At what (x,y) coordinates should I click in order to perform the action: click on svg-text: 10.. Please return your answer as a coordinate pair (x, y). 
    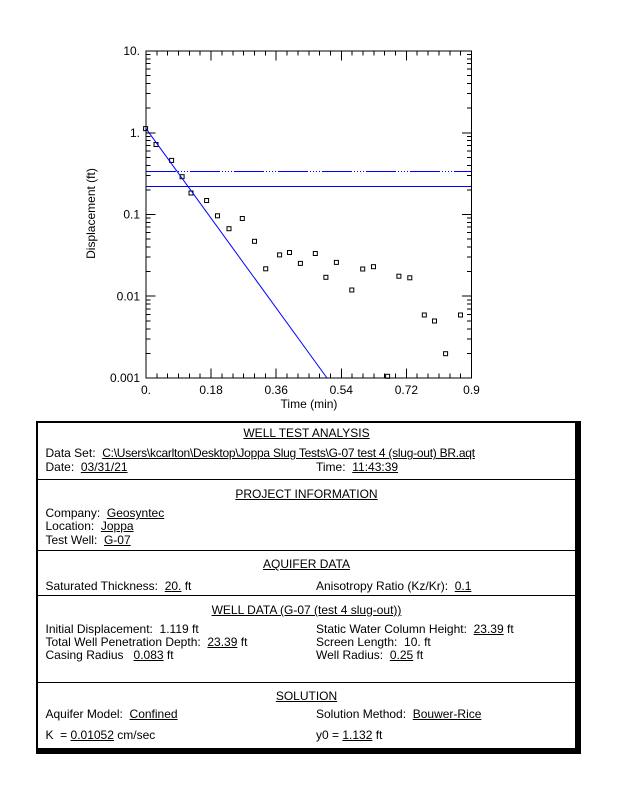
    Looking at the image, I should click on (131, 51).